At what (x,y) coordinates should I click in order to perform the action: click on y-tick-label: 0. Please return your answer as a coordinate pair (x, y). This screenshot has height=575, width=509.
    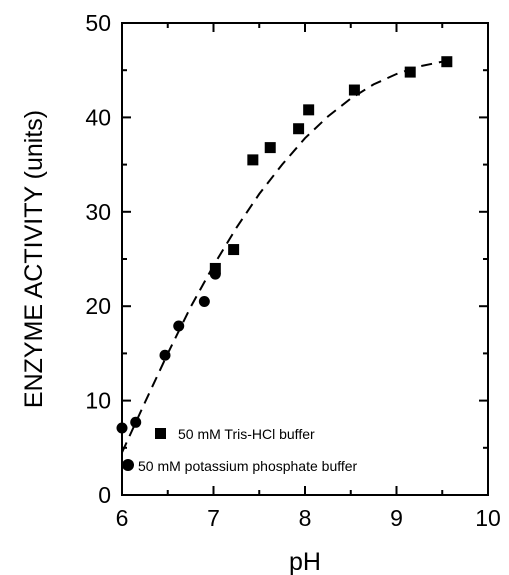
    Looking at the image, I should click on (104, 495).